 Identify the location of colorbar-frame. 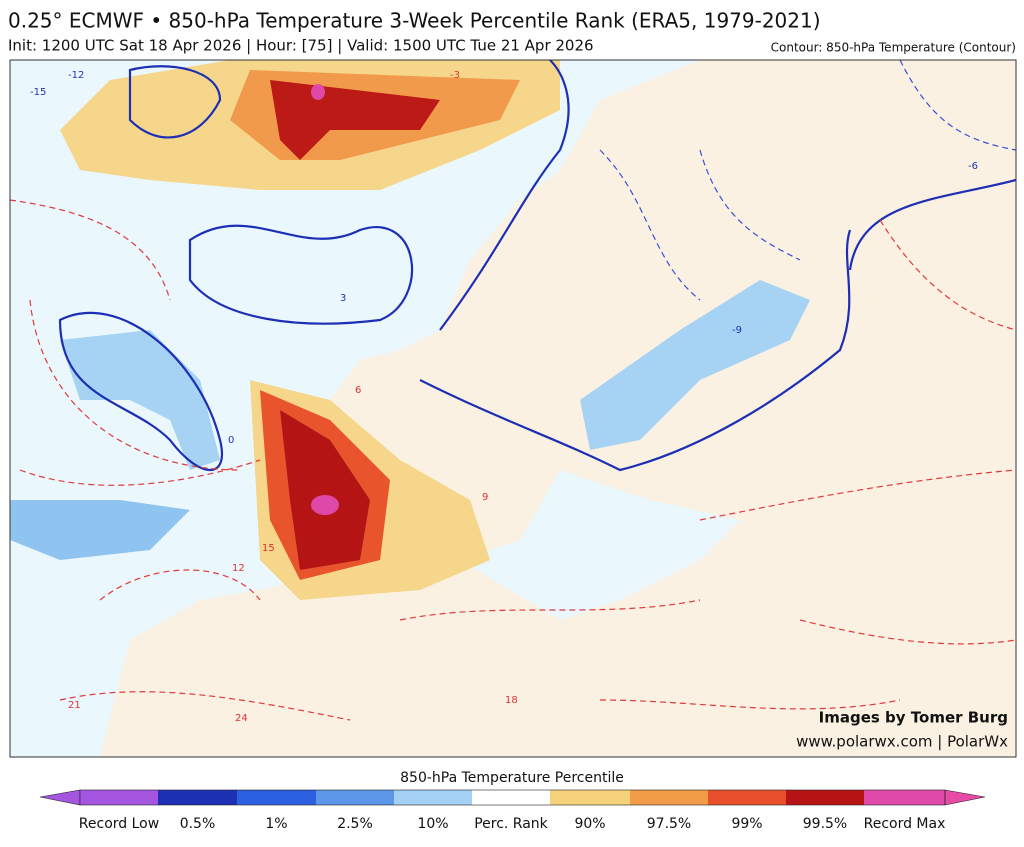
(512, 797).